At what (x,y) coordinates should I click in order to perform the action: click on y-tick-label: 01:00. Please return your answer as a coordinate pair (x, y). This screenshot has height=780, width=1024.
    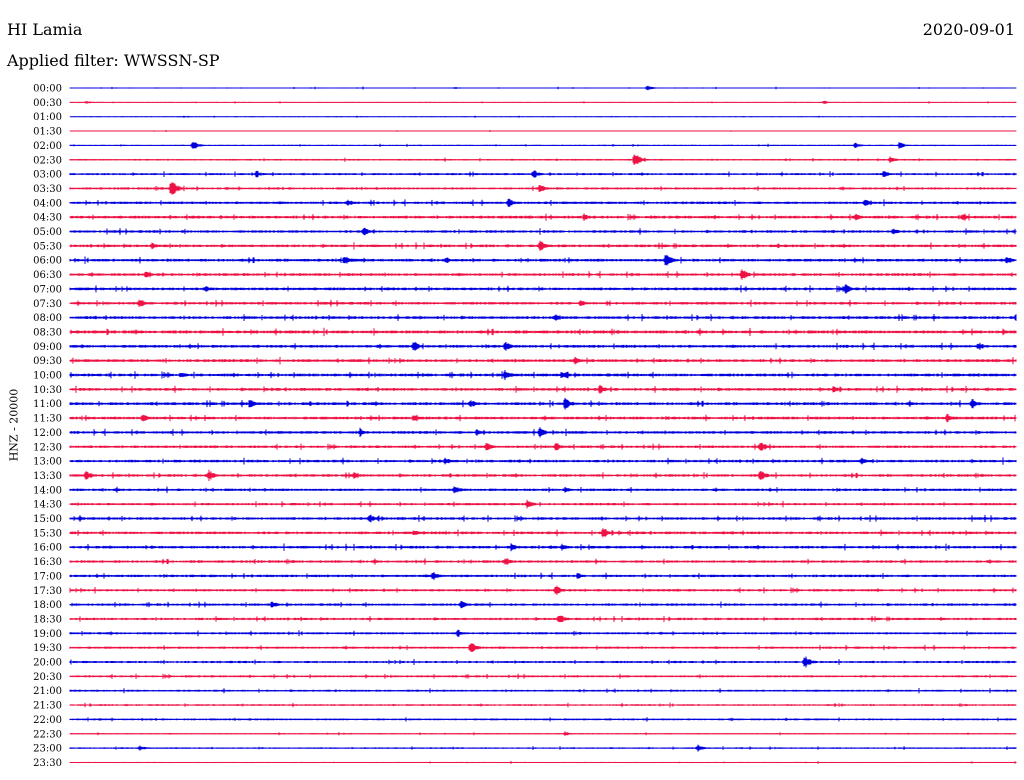
    Looking at the image, I should click on (47, 117).